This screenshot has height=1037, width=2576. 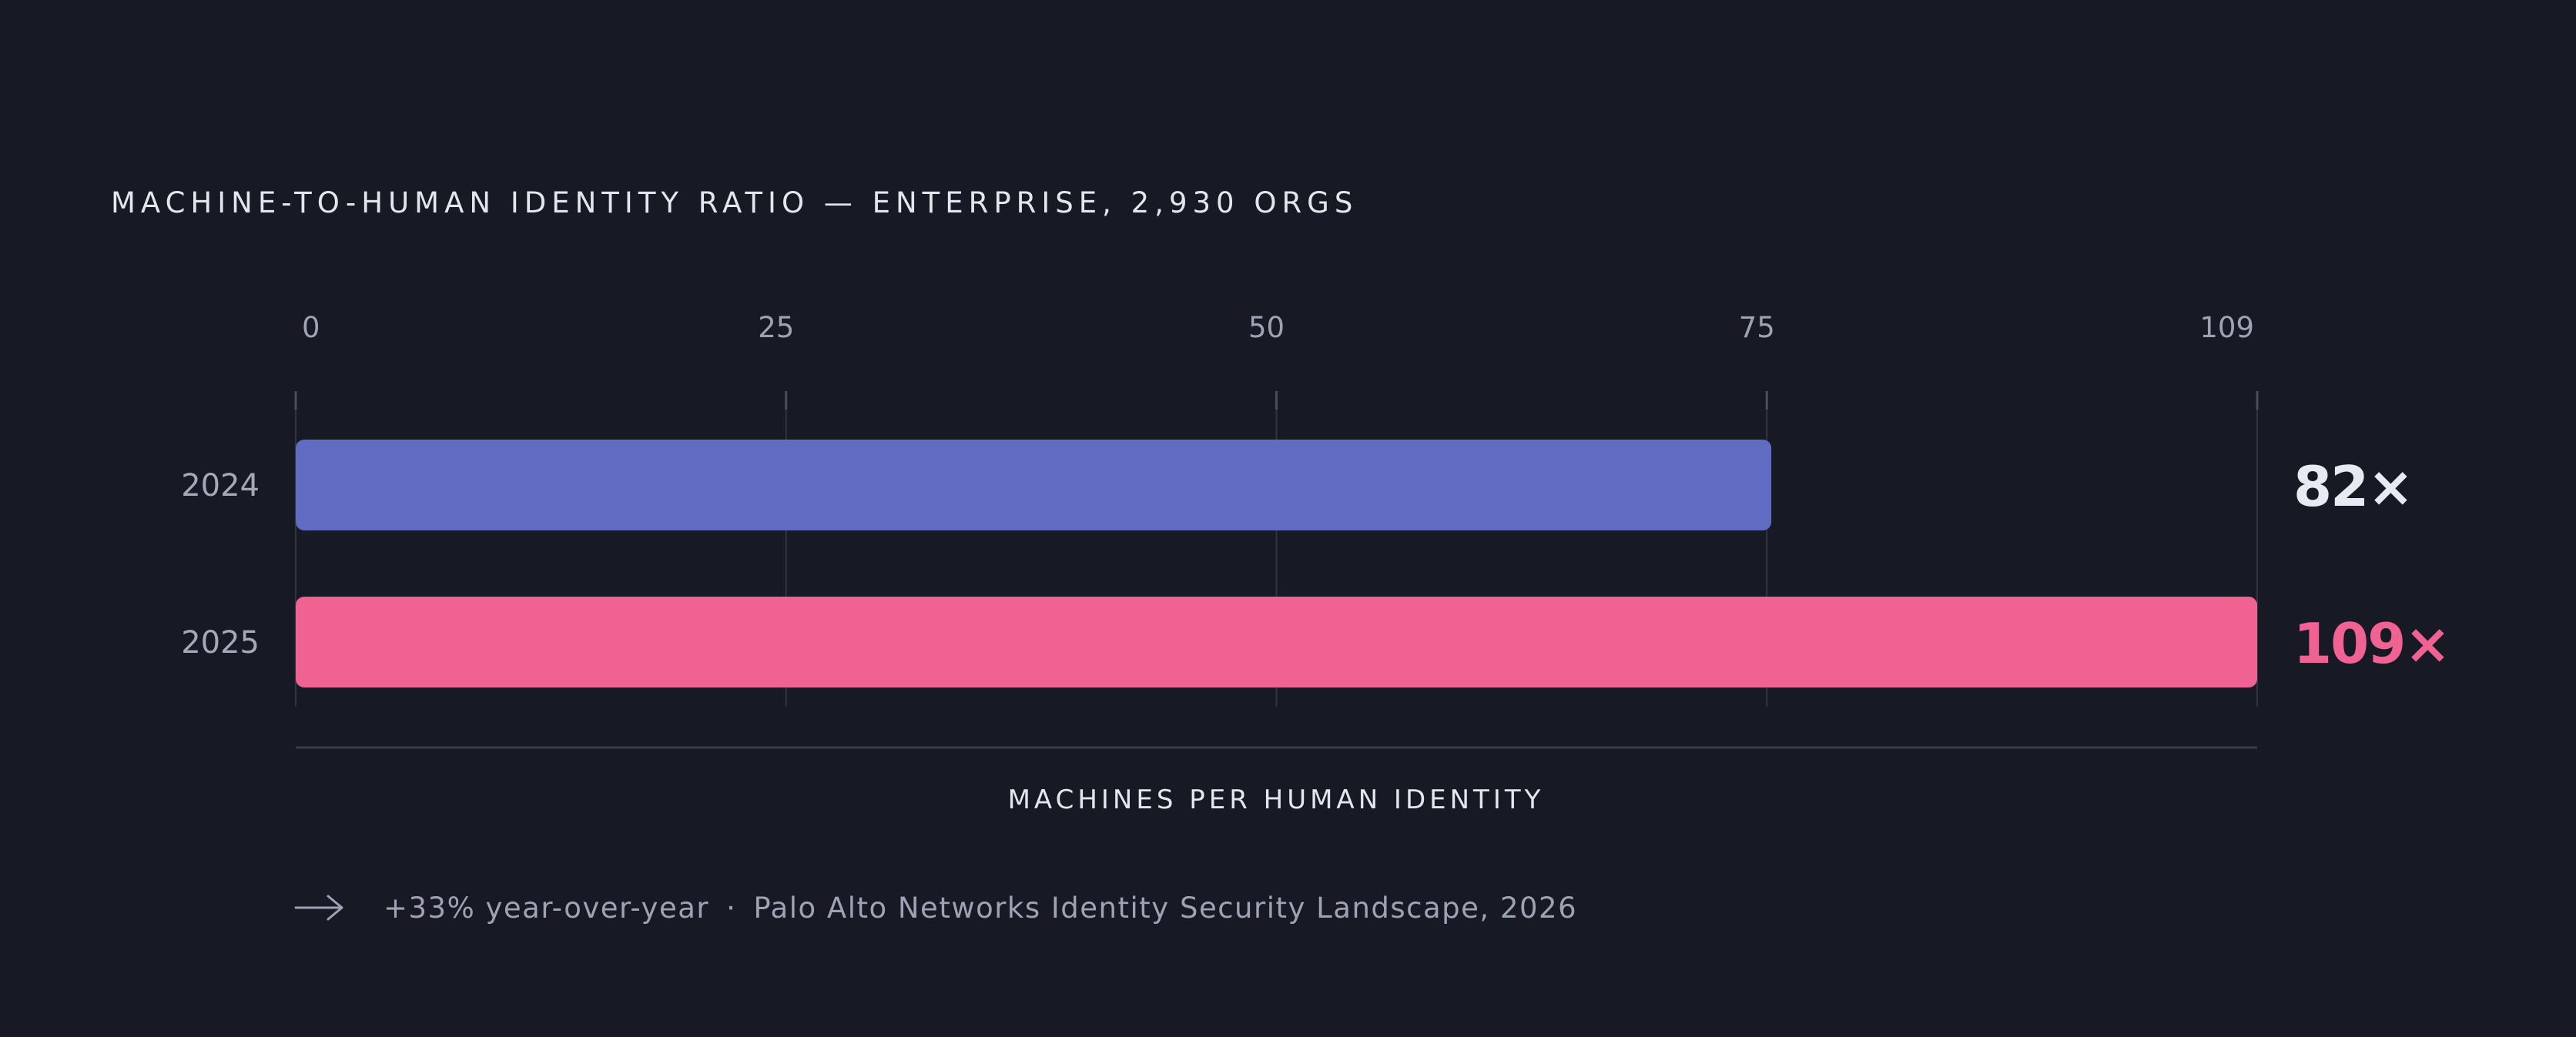 I want to click on value-labels: 82× 109×, so click(x=2372, y=565).